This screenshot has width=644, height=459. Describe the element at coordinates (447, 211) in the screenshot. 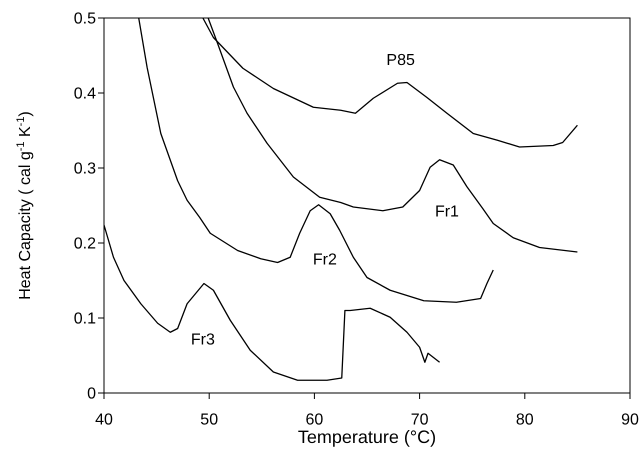

I see `series-label: Fr1` at that location.